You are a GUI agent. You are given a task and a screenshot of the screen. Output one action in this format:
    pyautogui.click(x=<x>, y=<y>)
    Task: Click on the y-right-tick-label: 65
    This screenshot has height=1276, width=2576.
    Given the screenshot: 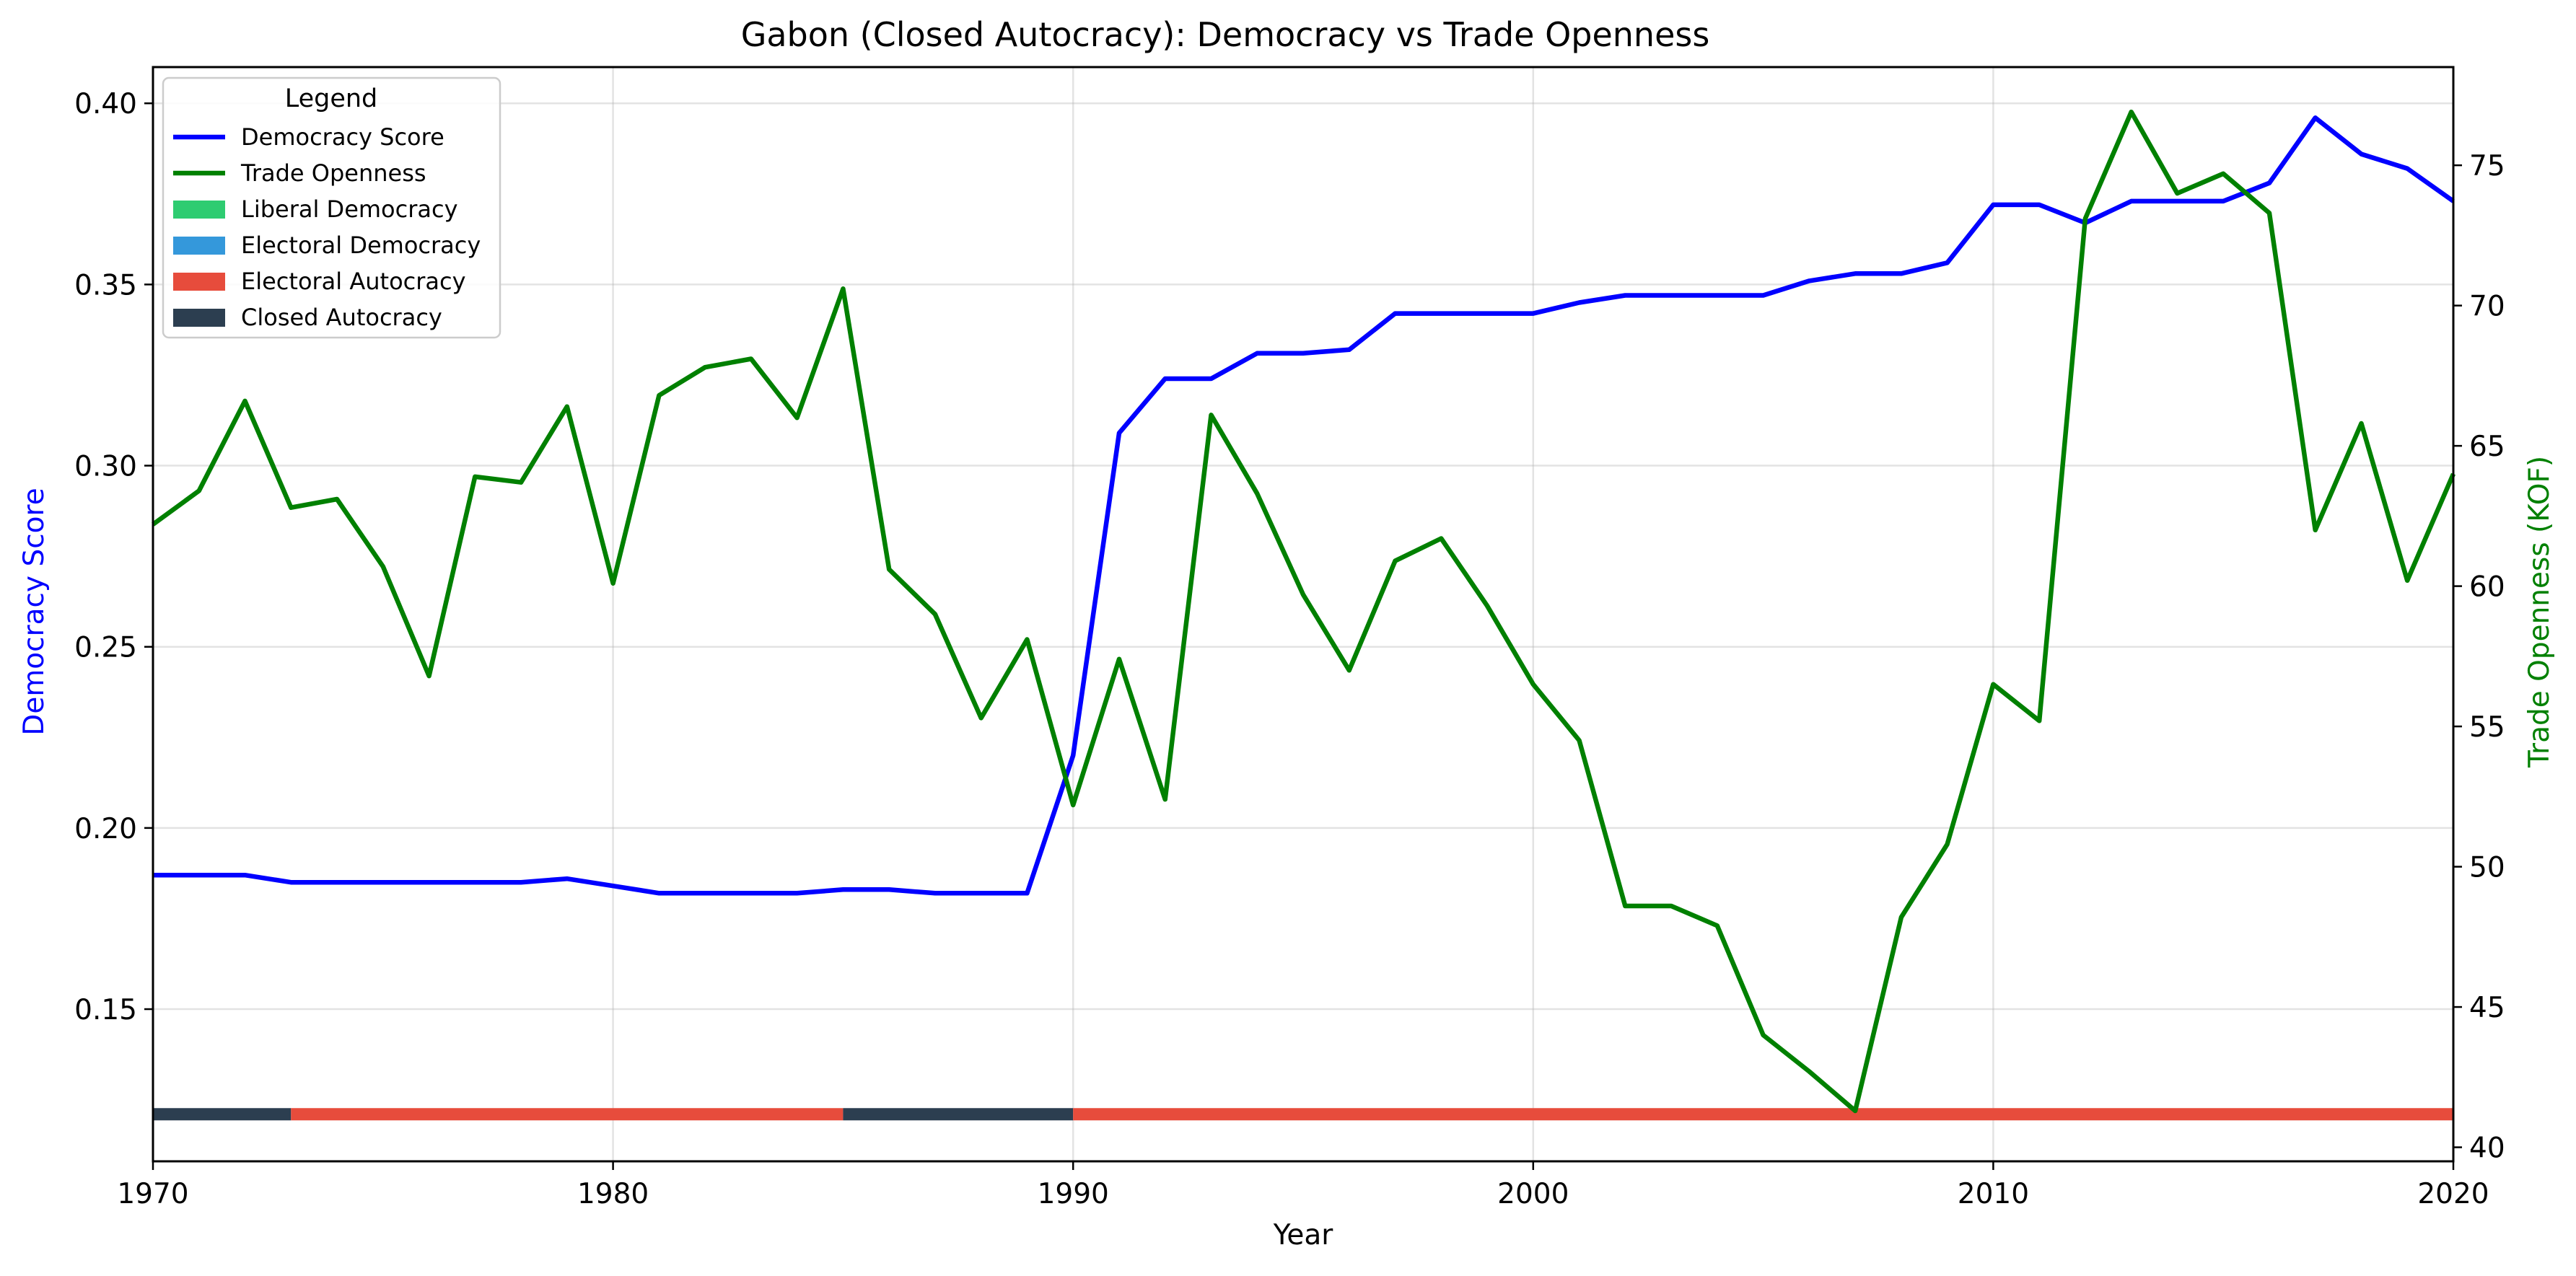 What is the action you would take?
    pyautogui.click(x=2487, y=447)
    